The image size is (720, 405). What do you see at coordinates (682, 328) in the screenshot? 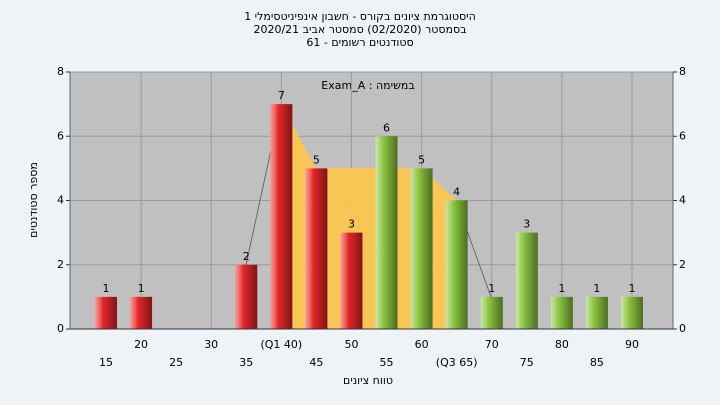
I see `y2-tick-label: 0` at bounding box center [682, 328].